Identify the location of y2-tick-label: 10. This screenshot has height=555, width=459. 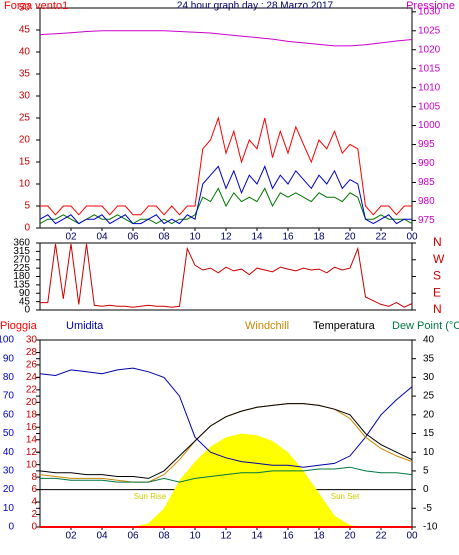
(429, 452).